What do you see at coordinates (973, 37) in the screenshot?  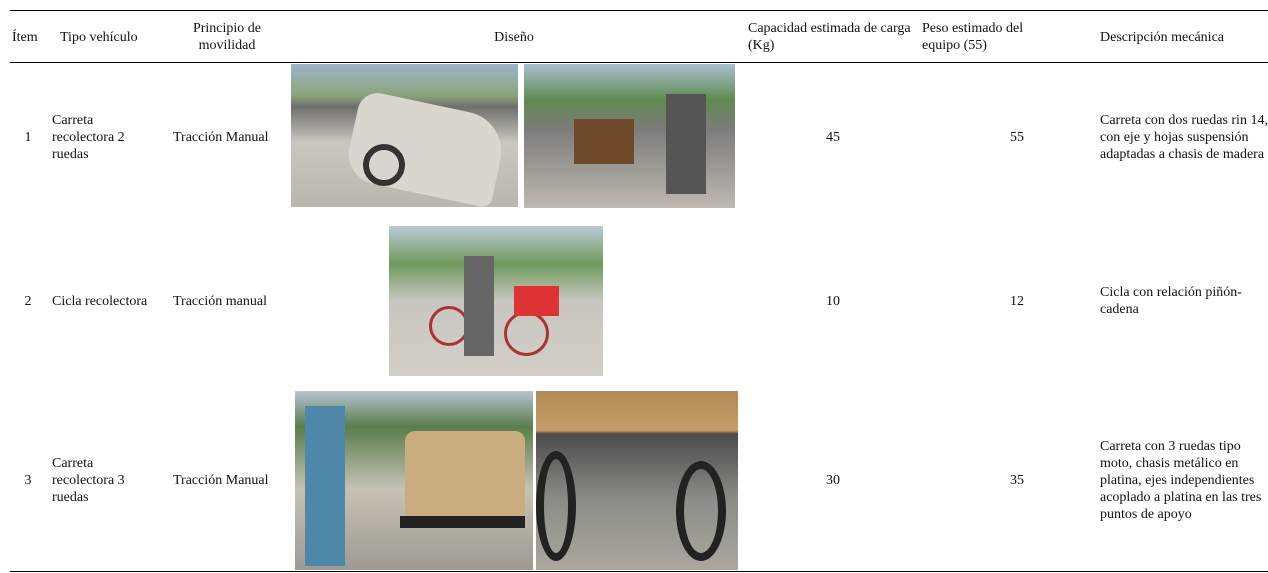 I see `header-cell: Peso estimado del equipo (55)` at bounding box center [973, 37].